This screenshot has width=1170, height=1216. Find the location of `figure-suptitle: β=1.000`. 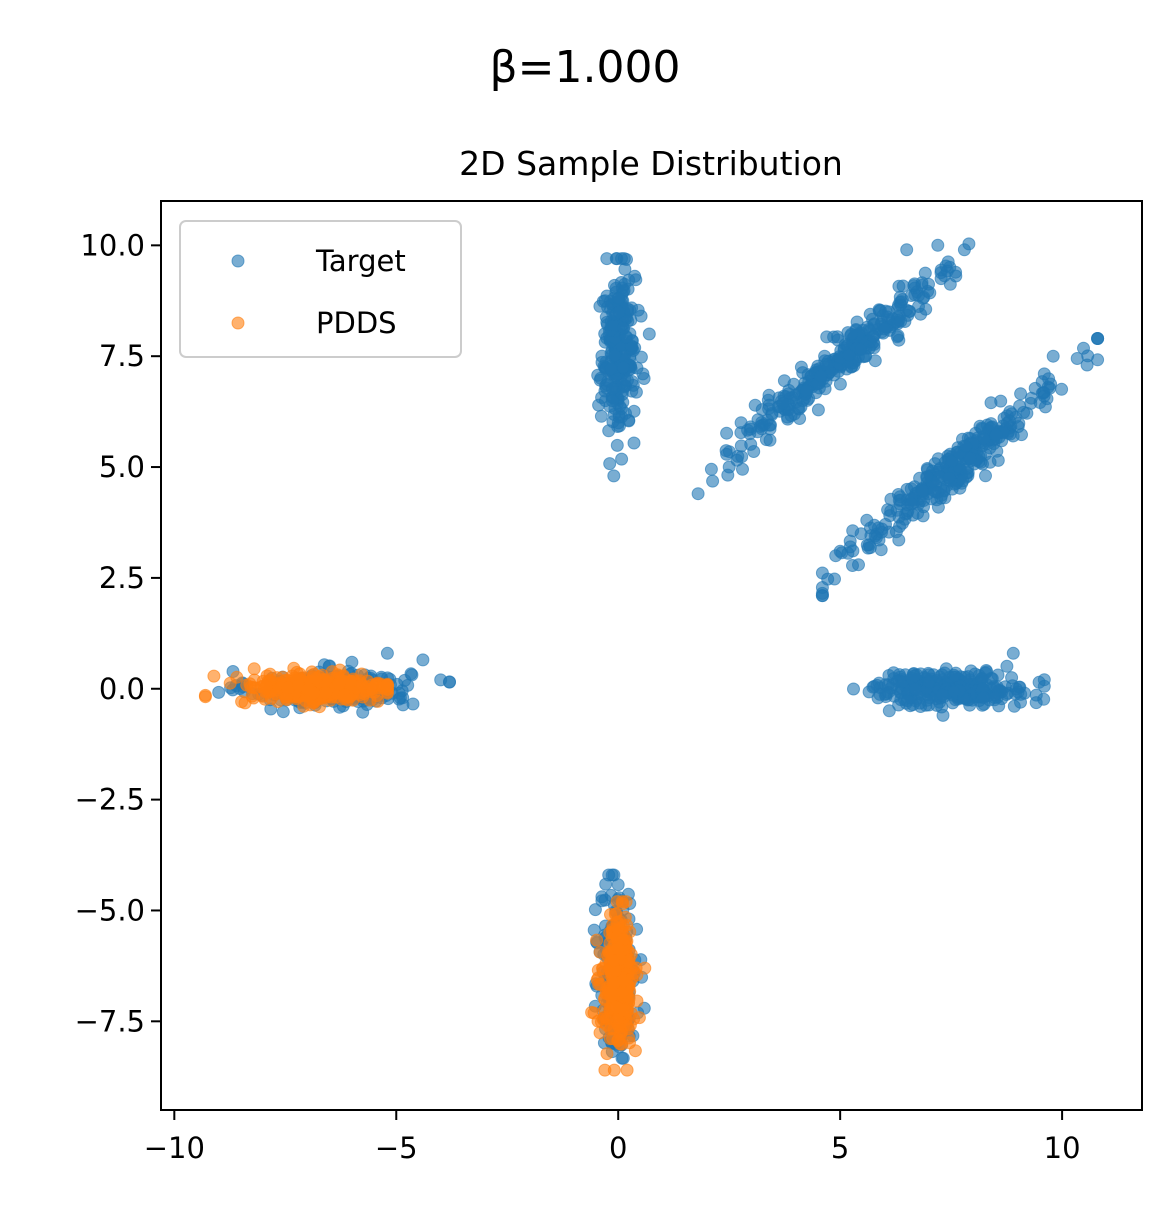

figure-suptitle: β=1.000 is located at coordinates (585, 67).